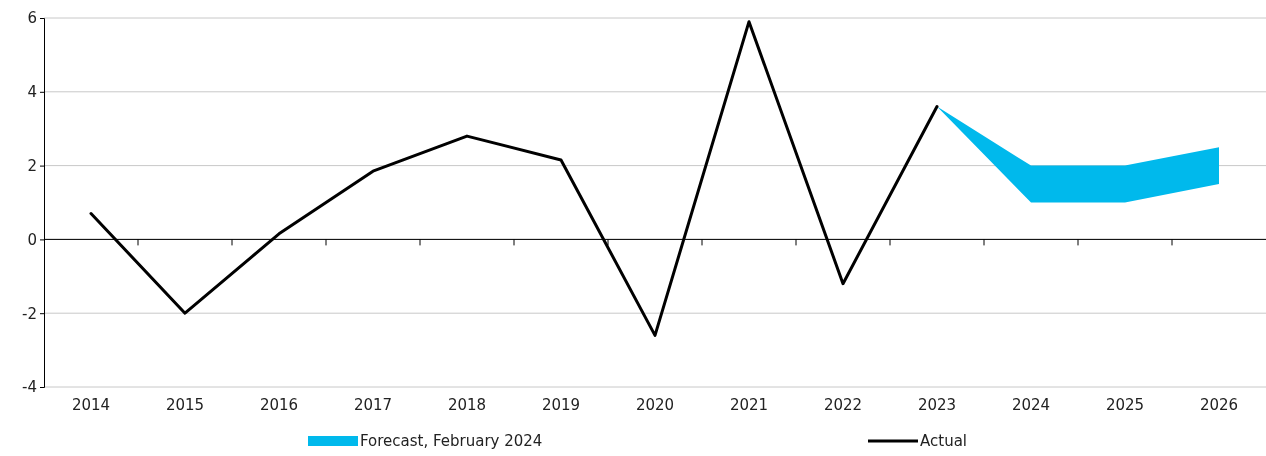 The image size is (1266, 456). I want to click on x-tick-label: 2016, so click(279, 404).